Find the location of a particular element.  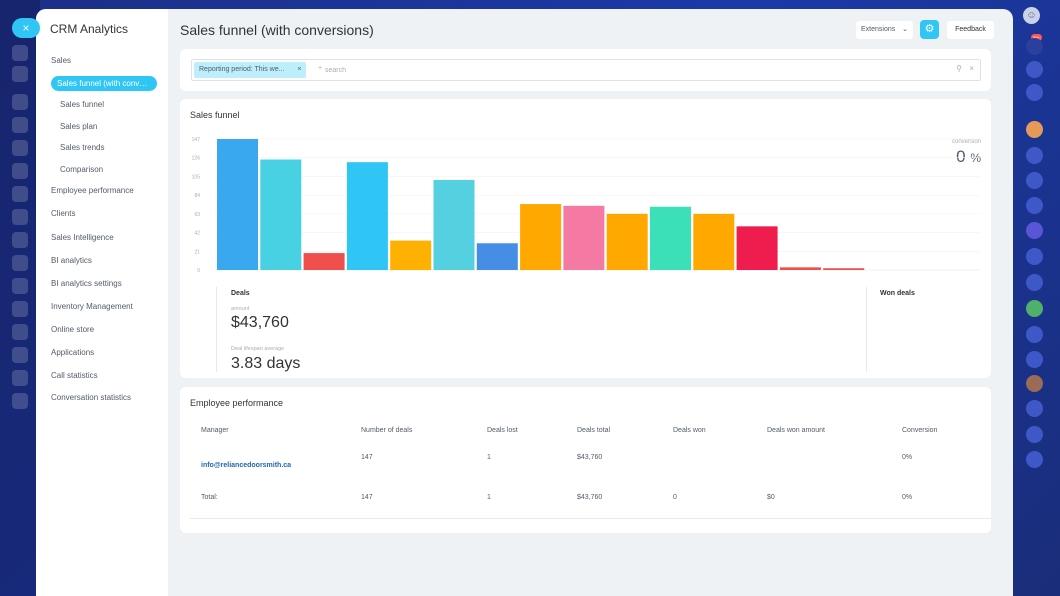

search-input is located at coordinates (425, 70).